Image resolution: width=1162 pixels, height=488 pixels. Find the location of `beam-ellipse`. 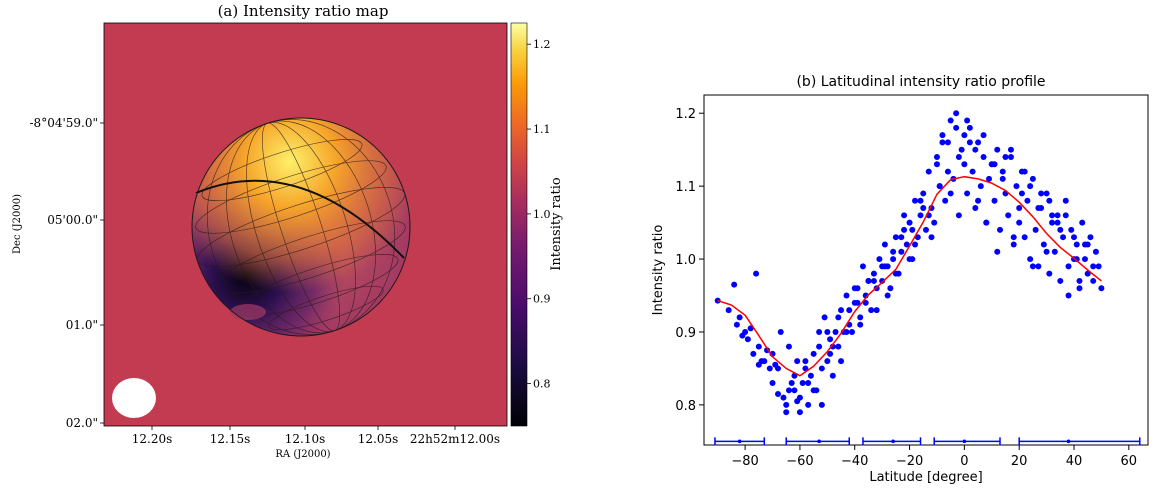

beam-ellipse is located at coordinates (134, 398).